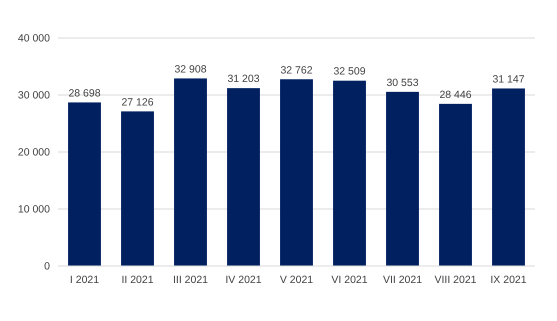 The width and height of the screenshot is (557, 321). Describe the element at coordinates (85, 280) in the screenshot. I see `x-tick-label: I 2021` at that location.